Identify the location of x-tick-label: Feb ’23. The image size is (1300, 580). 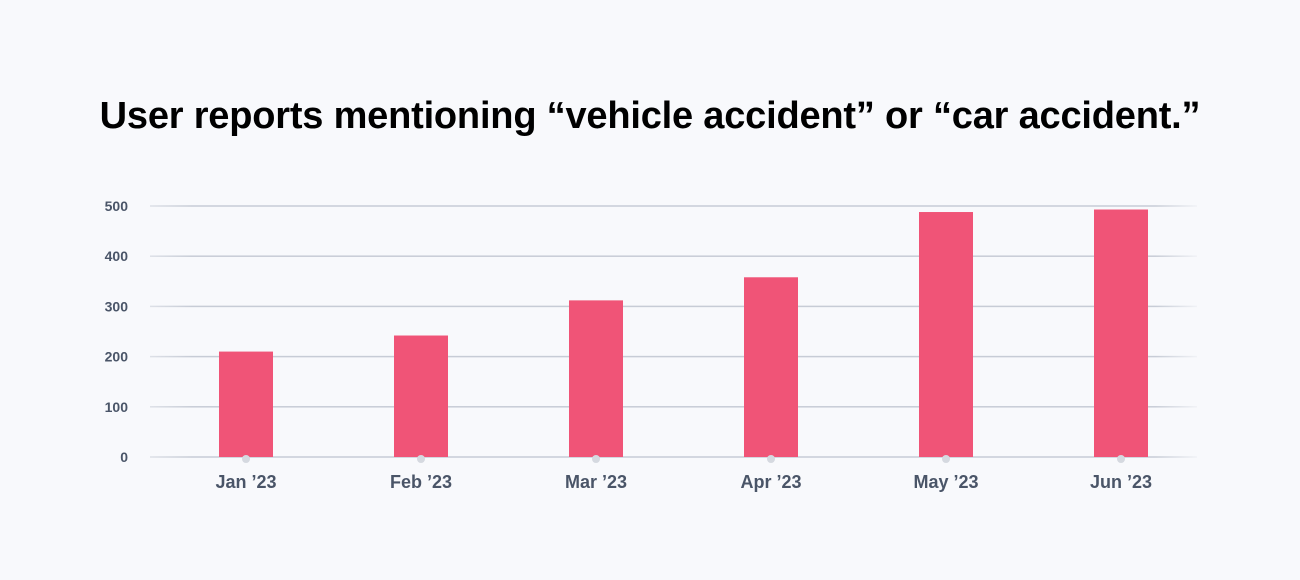
(421, 482).